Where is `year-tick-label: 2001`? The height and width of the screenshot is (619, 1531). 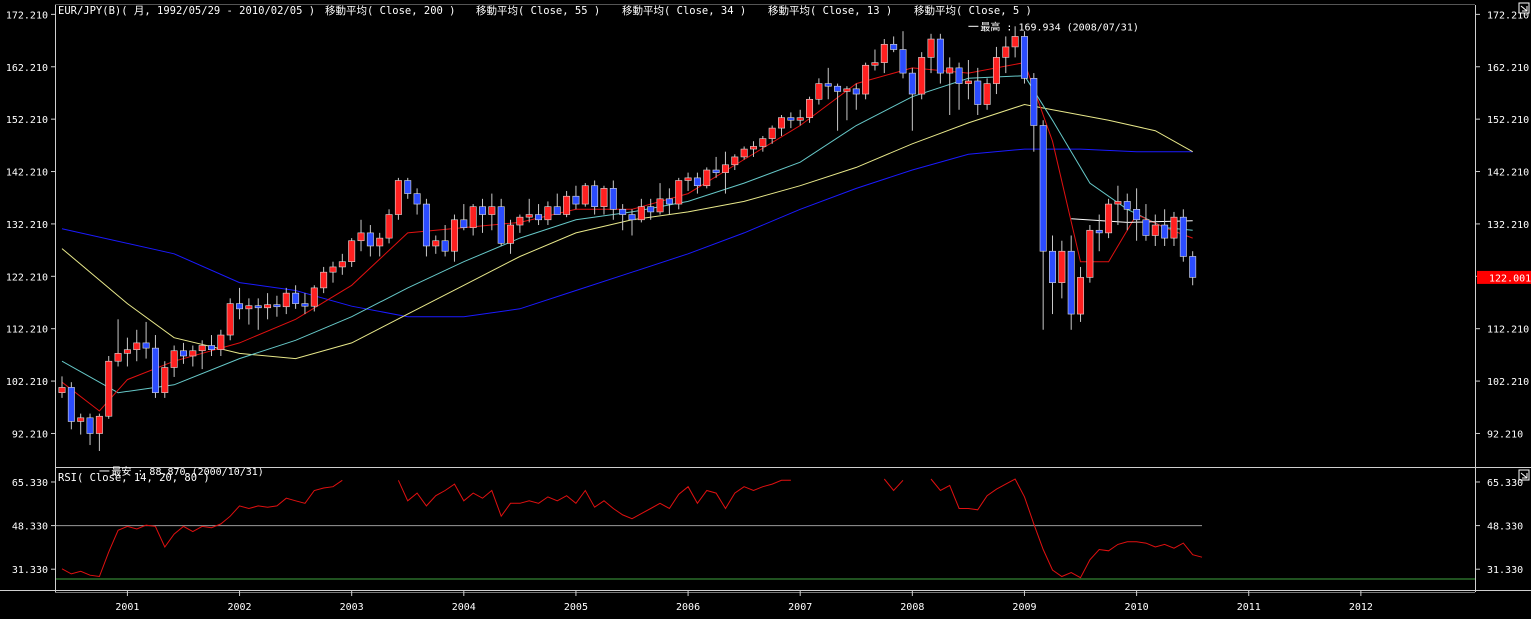 year-tick-label: 2001 is located at coordinates (127, 607).